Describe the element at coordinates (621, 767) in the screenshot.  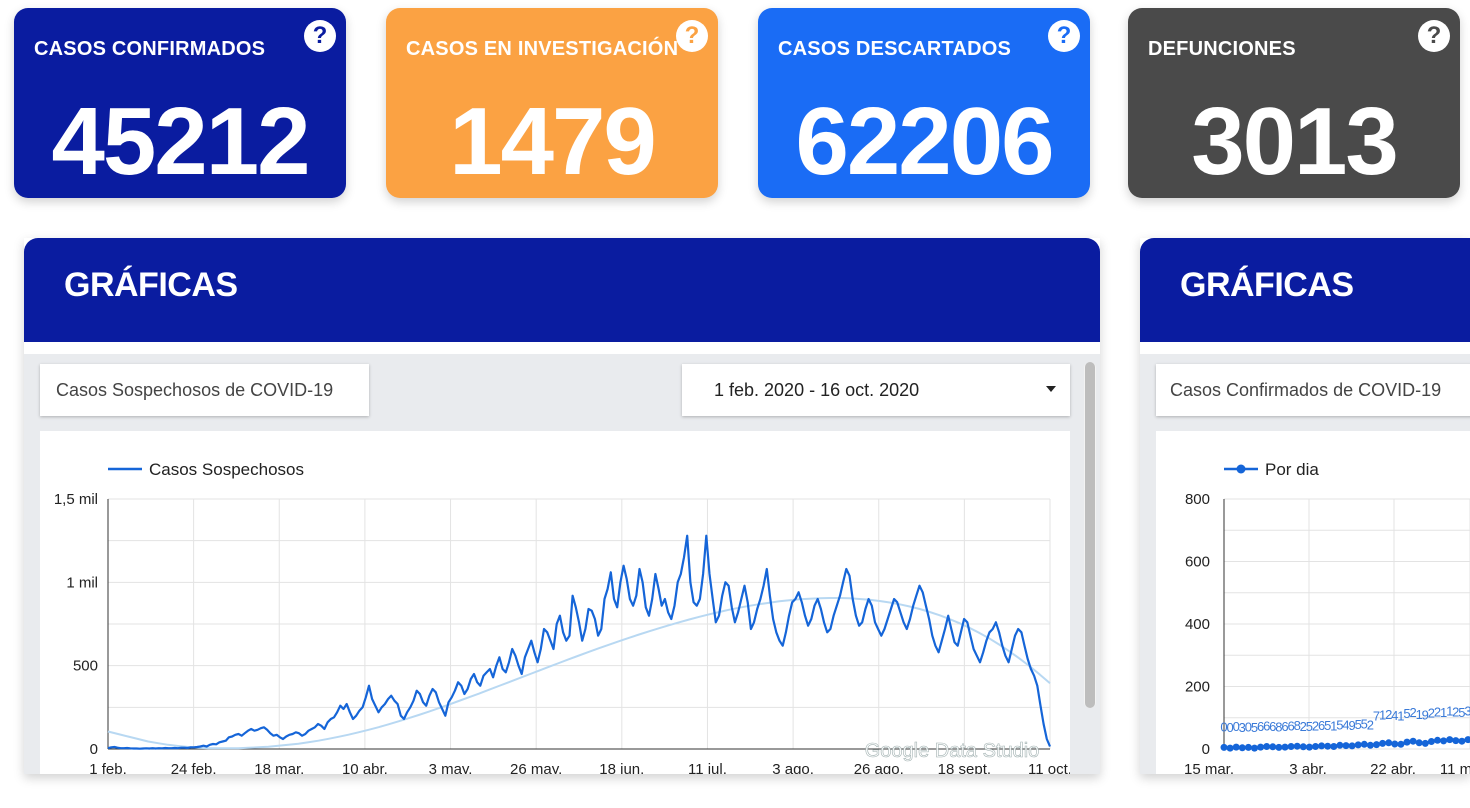
I see `x-tick-label: 18 jun.` at that location.